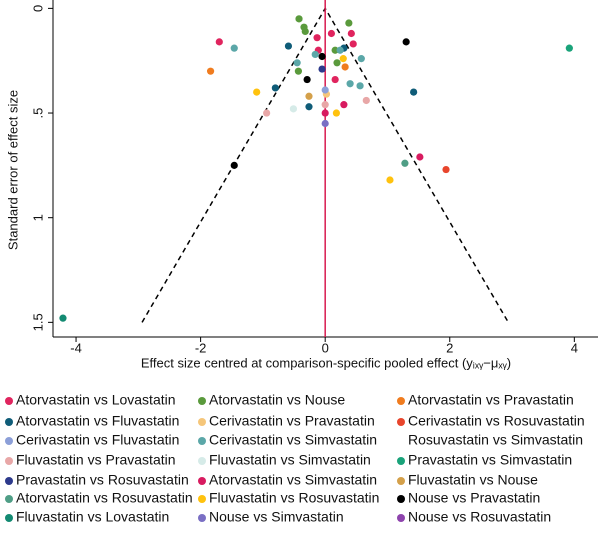 This screenshot has width=600, height=556. Describe the element at coordinates (479, 517) in the screenshot. I see `legend-label: Nouse vs Rosuvastatin` at that location.